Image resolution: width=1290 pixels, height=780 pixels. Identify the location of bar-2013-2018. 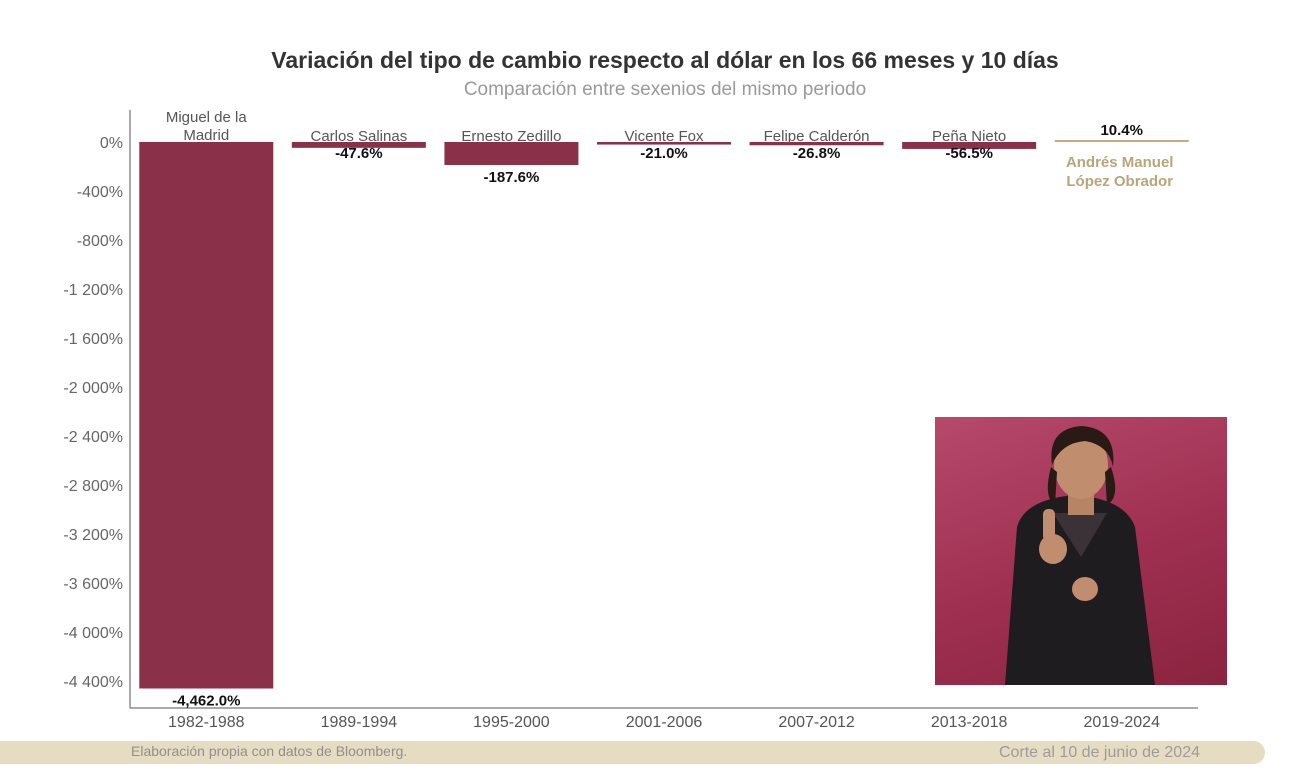
(969, 145).